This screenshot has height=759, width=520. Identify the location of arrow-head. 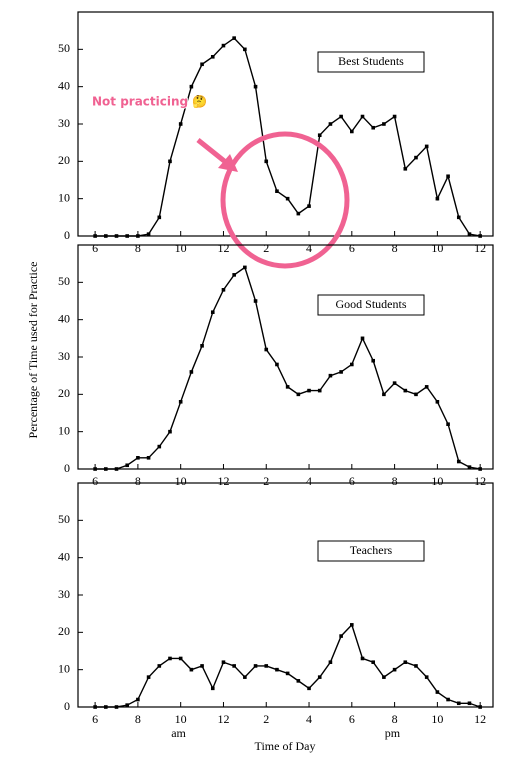
(228, 163).